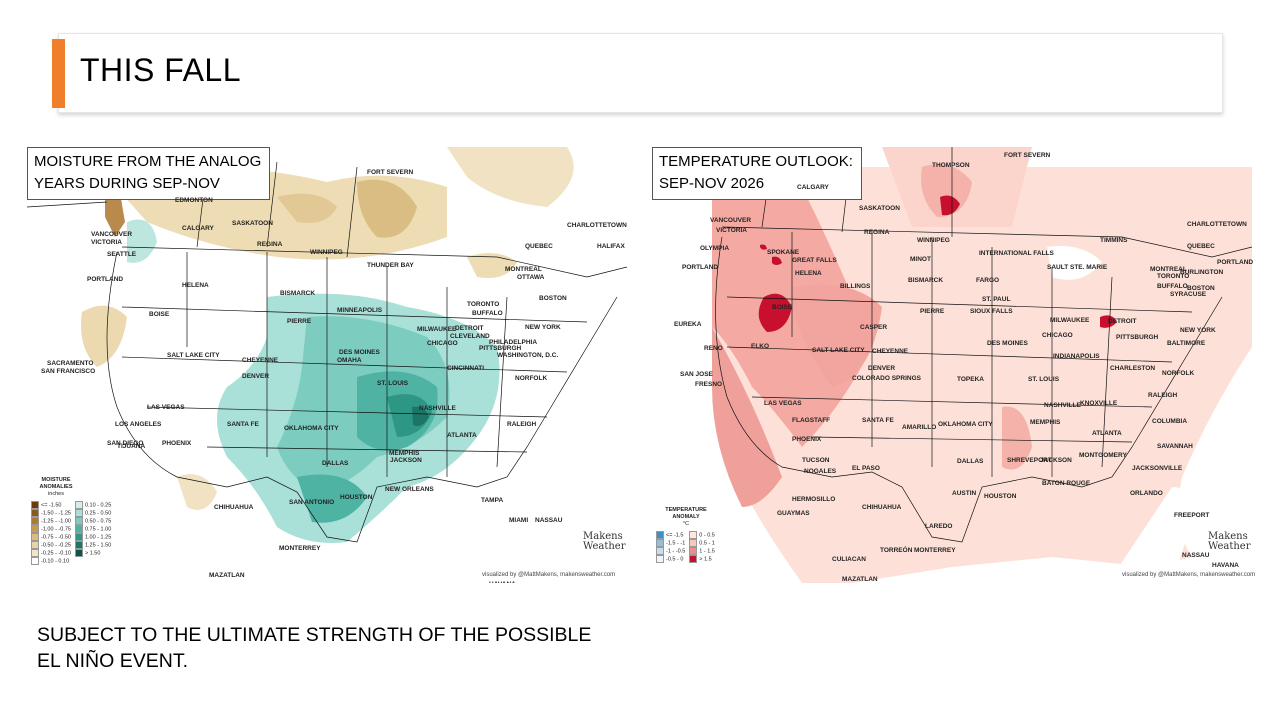 The height and width of the screenshot is (720, 1280). Describe the element at coordinates (1188, 294) in the screenshot. I see `city-label: SYRACUSE` at that location.